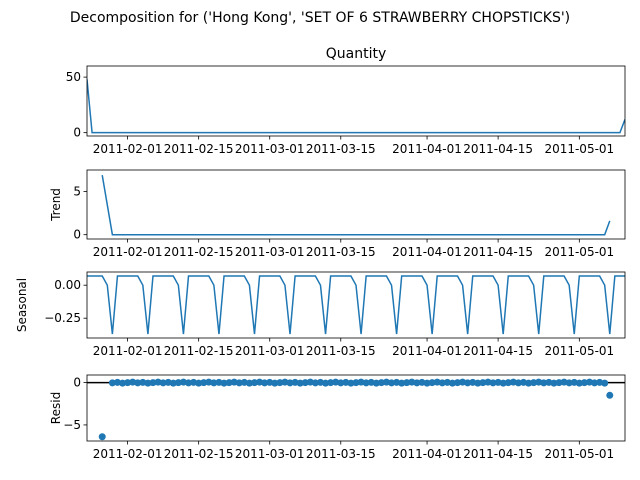  I want to click on y-tick-label: 50, so click(73, 77).